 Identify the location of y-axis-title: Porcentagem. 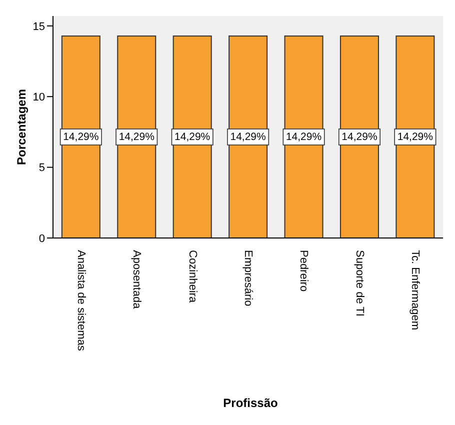
(21, 127).